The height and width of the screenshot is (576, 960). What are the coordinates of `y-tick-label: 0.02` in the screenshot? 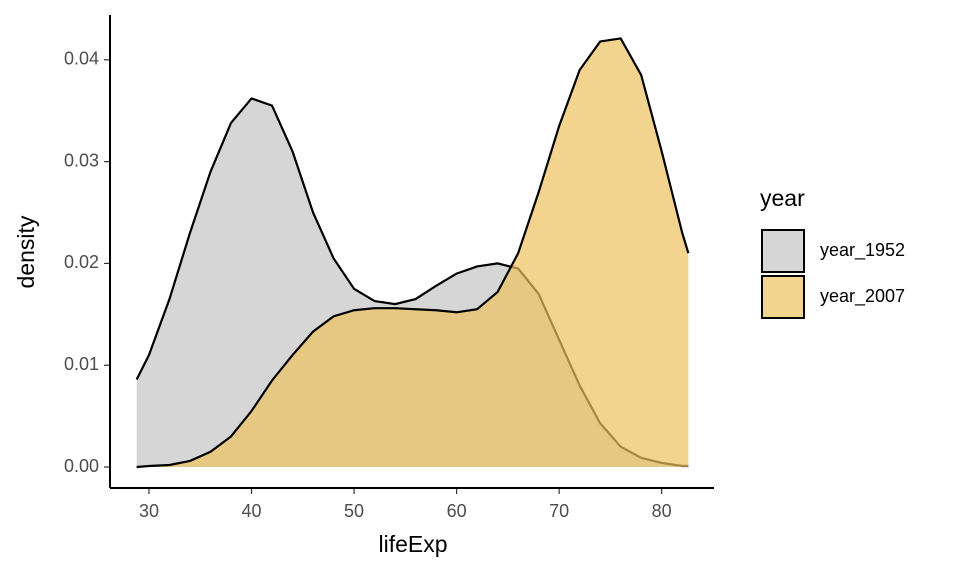 It's located at (81, 262).